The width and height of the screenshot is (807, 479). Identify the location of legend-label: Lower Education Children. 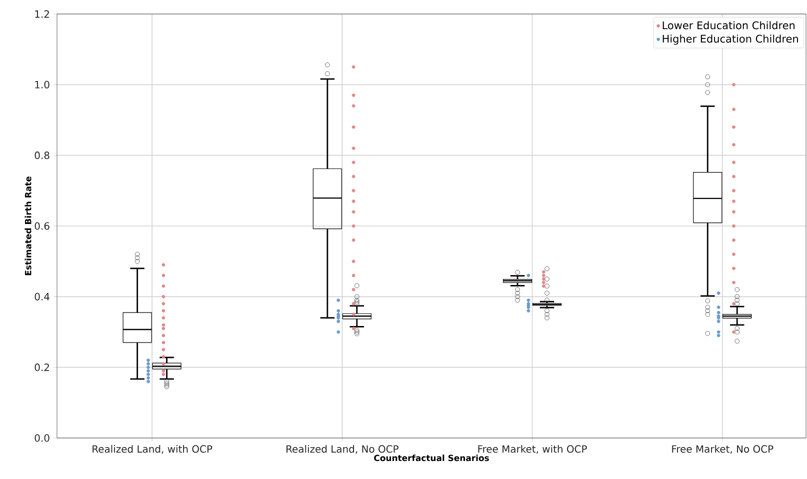
(728, 25).